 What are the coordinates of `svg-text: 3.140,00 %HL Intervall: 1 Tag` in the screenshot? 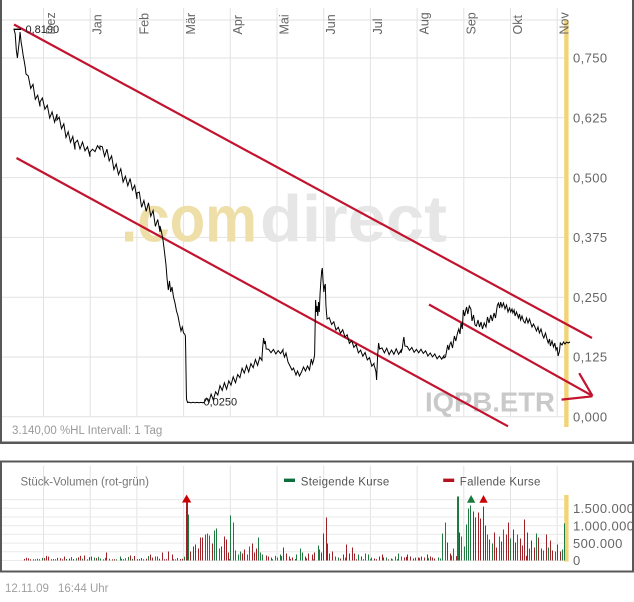 It's located at (87, 431).